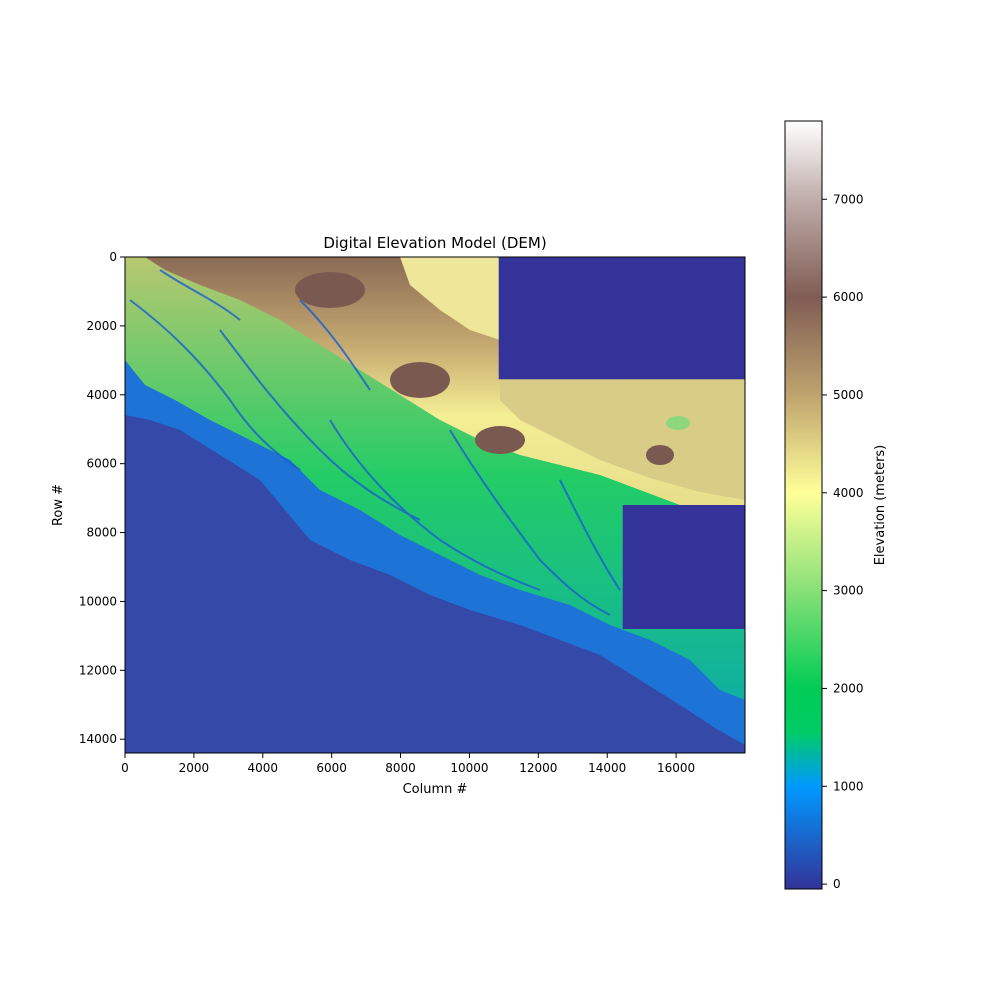 The image size is (1000, 1000). What do you see at coordinates (400, 768) in the screenshot?
I see `x-tick-label: 8000` at bounding box center [400, 768].